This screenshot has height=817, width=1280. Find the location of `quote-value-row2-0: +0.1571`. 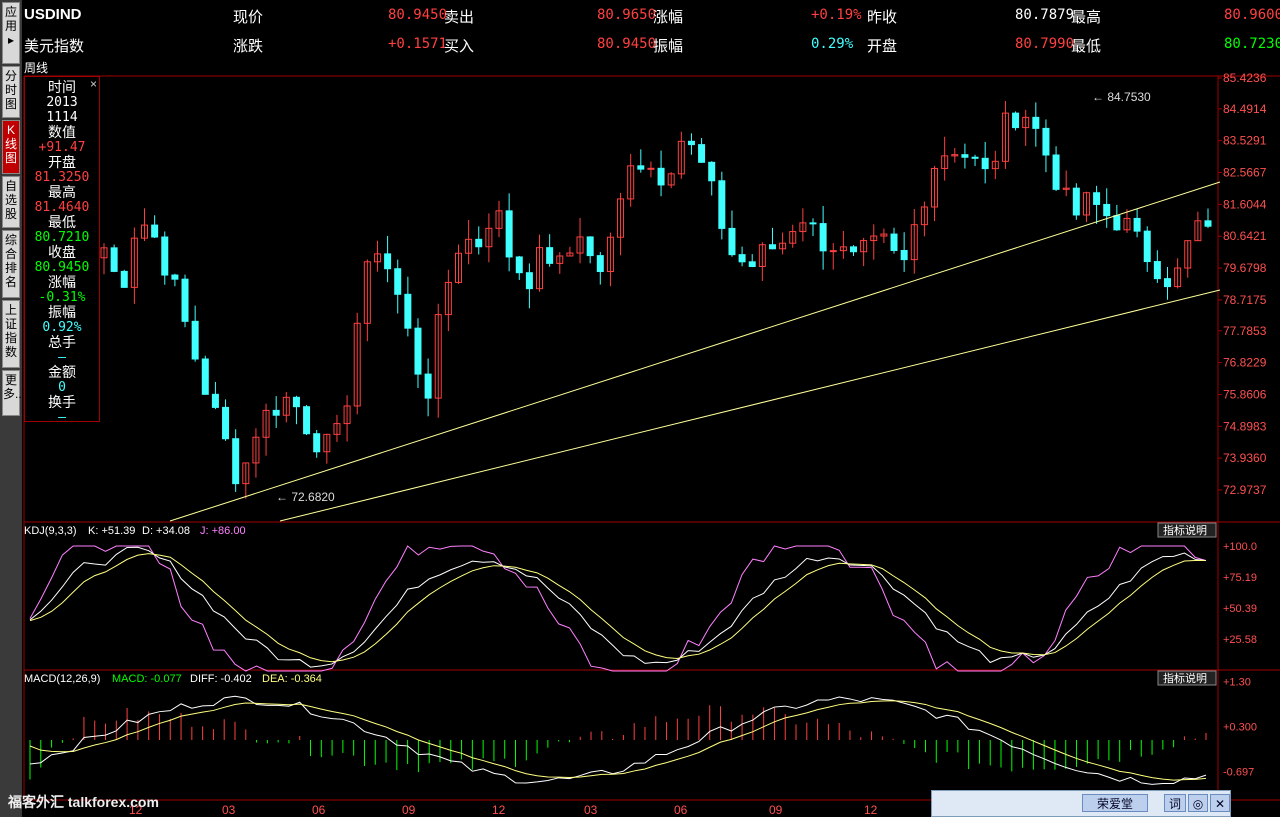

quote-value-row2-0: +0.1571 is located at coordinates (418, 44).